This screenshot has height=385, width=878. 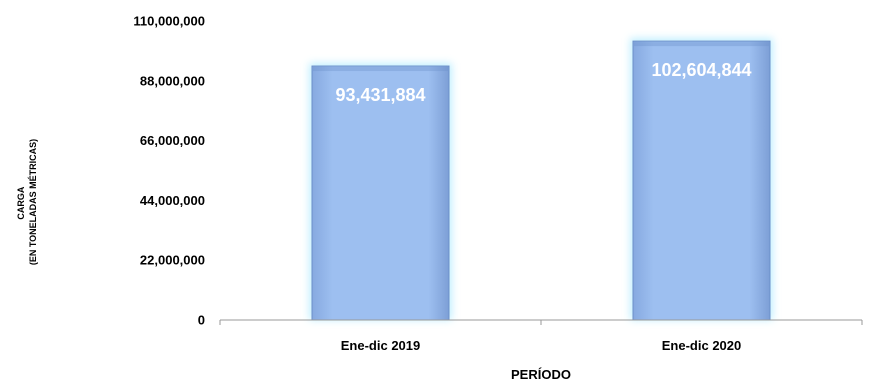 I want to click on category-labels: Ene-dic 2019 Ene-dic 2020, so click(x=541, y=345).